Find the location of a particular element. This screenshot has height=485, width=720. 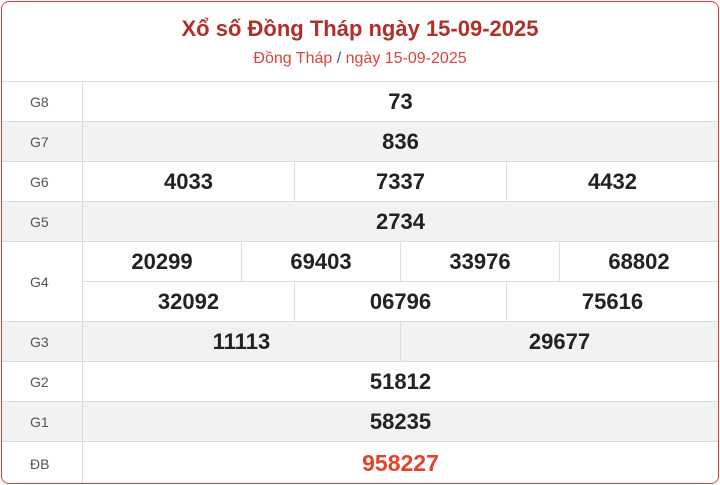

prize-number: 68802 is located at coordinates (638, 261).